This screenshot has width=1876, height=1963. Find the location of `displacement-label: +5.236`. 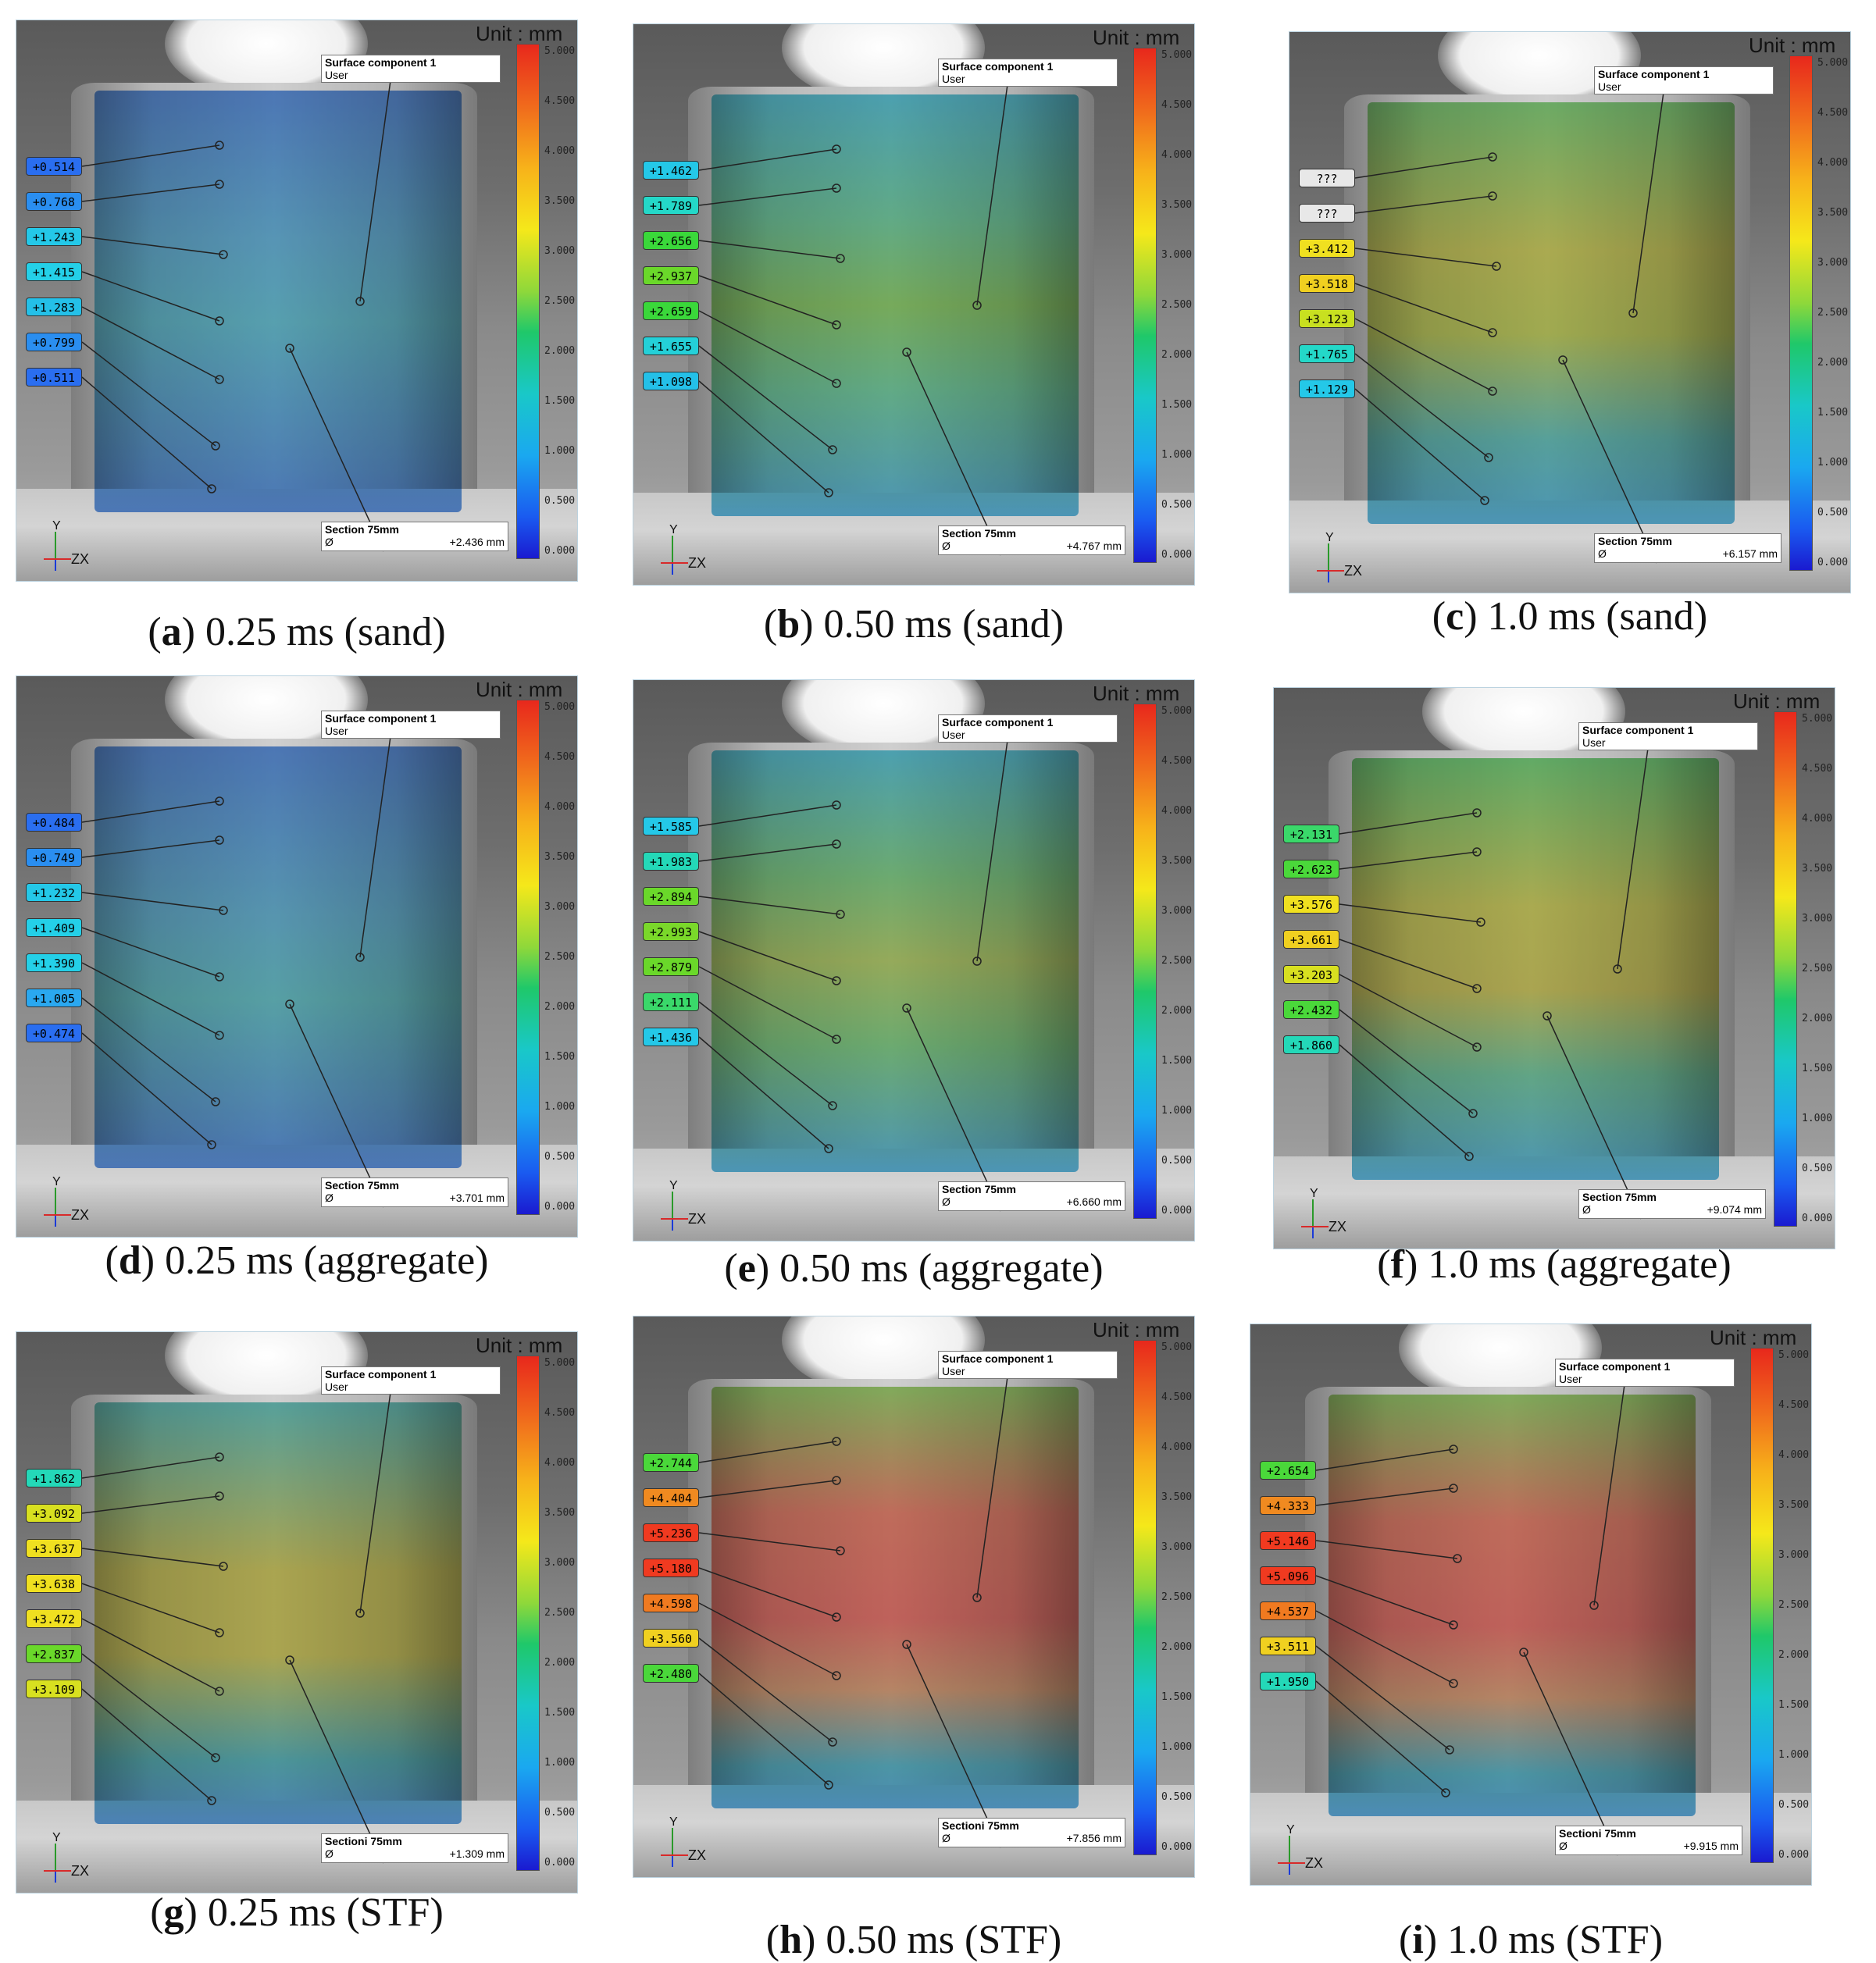

displacement-label: +5.236 is located at coordinates (671, 1532).